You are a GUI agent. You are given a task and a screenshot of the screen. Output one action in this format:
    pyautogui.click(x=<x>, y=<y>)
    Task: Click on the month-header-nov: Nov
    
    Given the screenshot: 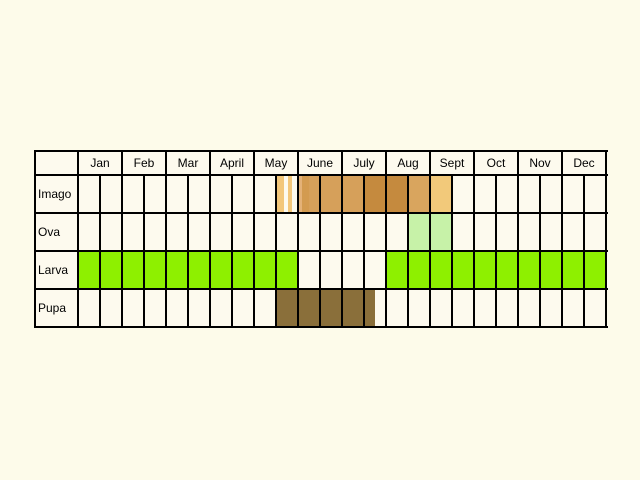 What is the action you would take?
    pyautogui.click(x=540, y=162)
    